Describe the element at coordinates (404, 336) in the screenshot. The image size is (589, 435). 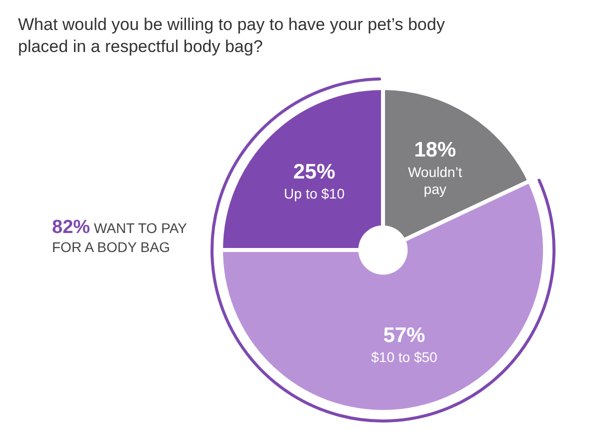
I see `data-label: 57%` at that location.